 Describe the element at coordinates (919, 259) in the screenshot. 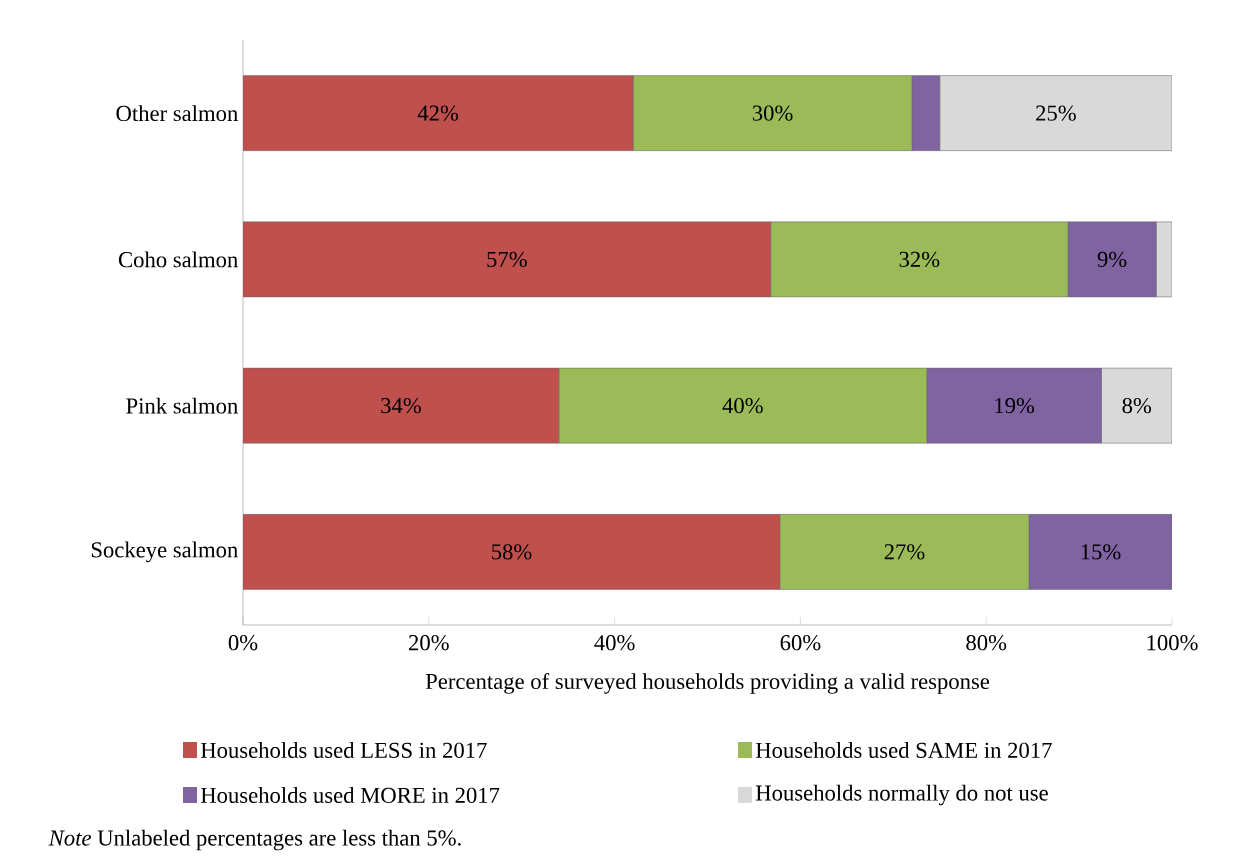

I see `data-label: 32%` at that location.